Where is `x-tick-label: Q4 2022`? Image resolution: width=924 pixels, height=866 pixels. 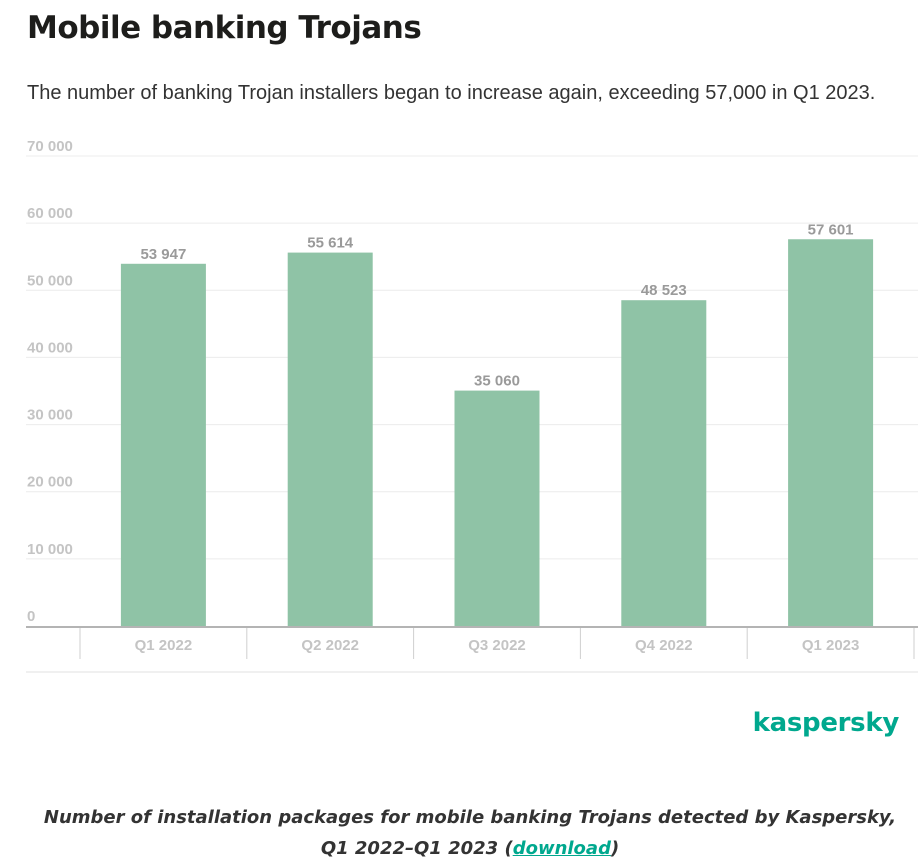
x-tick-label: Q4 2022 is located at coordinates (664, 645).